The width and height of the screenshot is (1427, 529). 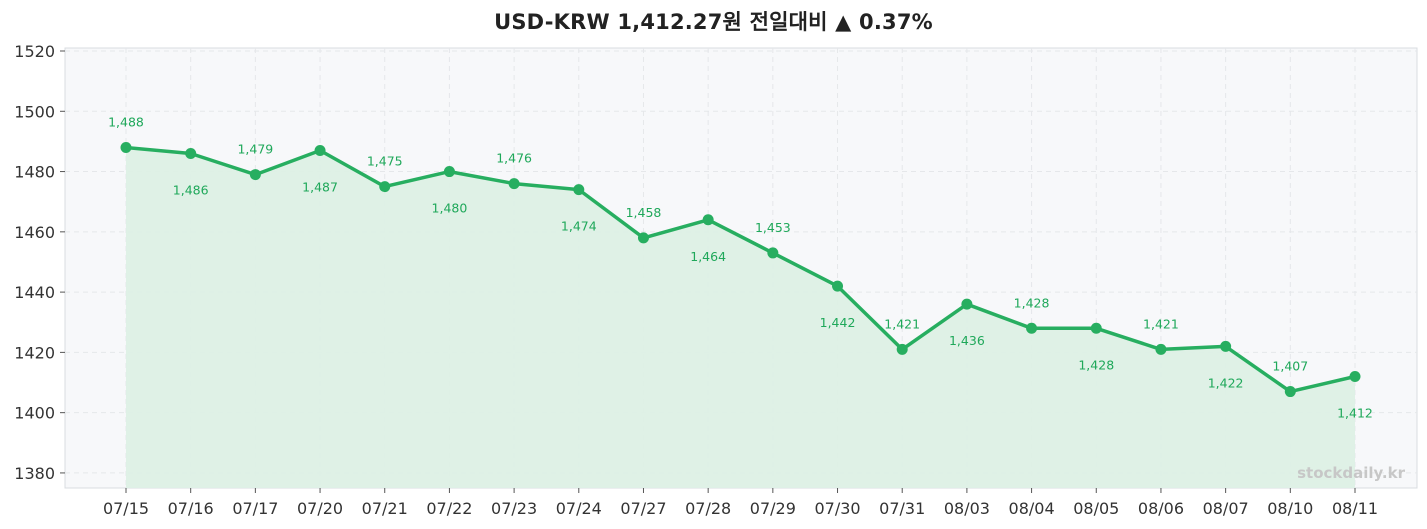 I want to click on y-tick-label: 1500, so click(x=34, y=111).